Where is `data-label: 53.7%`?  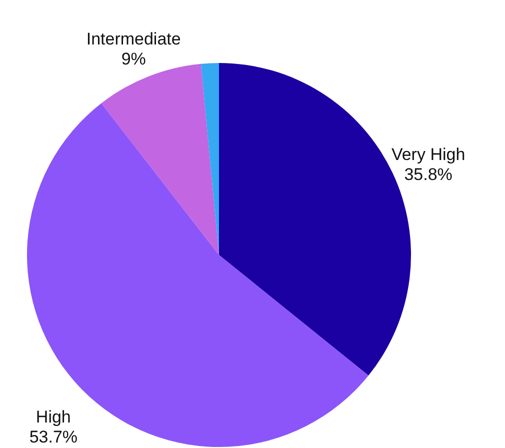
data-label: 53.7% is located at coordinates (53, 436).